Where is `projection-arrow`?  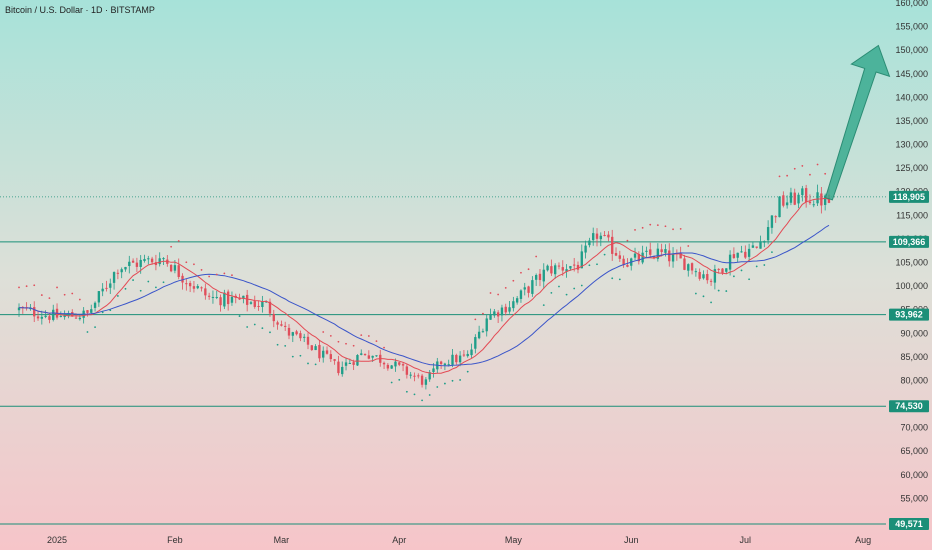
projection-arrow is located at coordinates (857, 122).